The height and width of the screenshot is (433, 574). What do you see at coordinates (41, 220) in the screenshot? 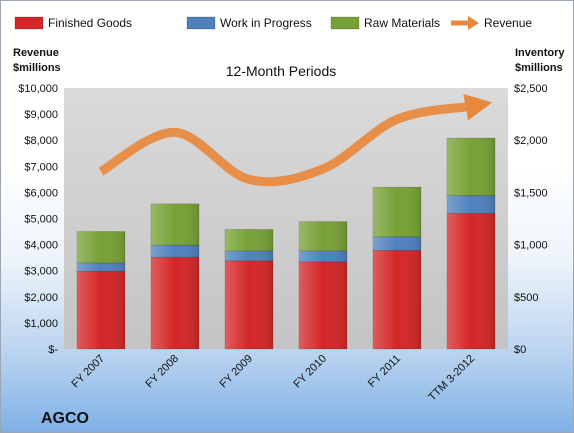
I see `left-tick-label: $5,000` at bounding box center [41, 220].